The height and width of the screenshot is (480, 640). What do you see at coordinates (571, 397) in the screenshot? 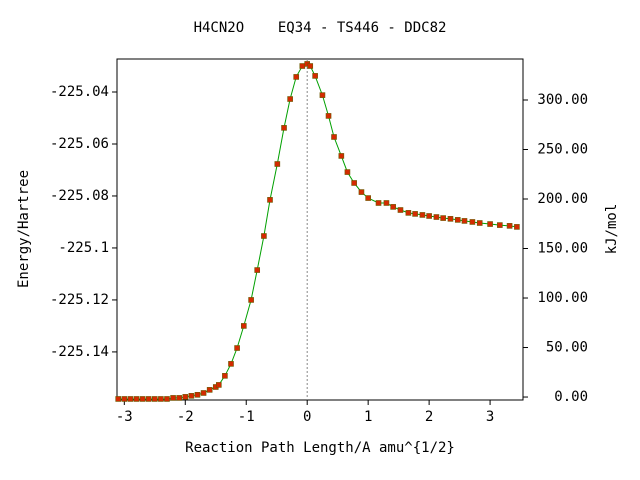
I see `y2-tick-label: 0.00` at bounding box center [571, 397].